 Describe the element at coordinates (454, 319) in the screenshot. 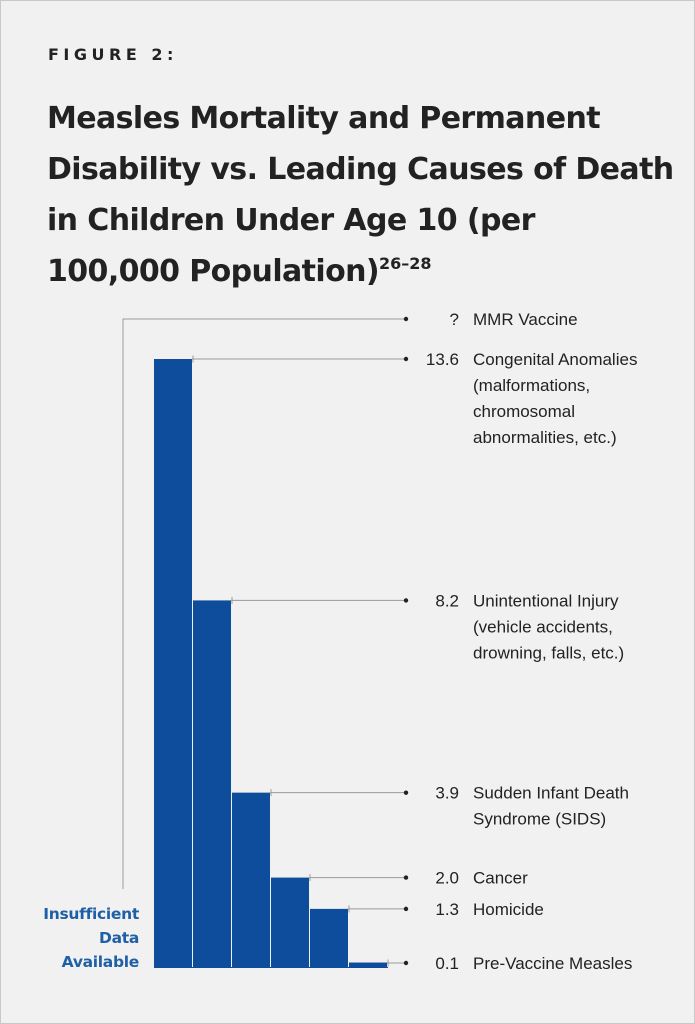

I see `data-label-series-0: ?` at that location.